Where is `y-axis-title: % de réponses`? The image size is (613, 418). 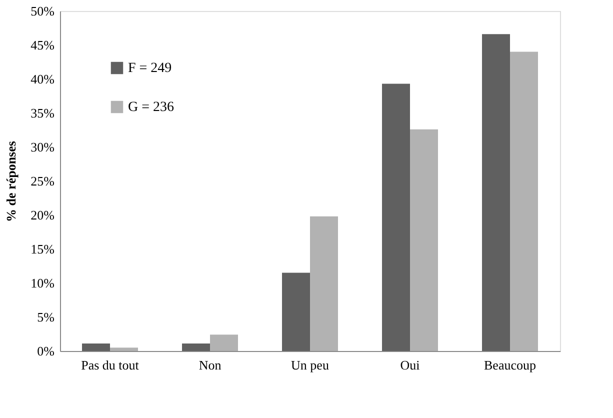 y-axis-title: % de réponses is located at coordinates (11, 181).